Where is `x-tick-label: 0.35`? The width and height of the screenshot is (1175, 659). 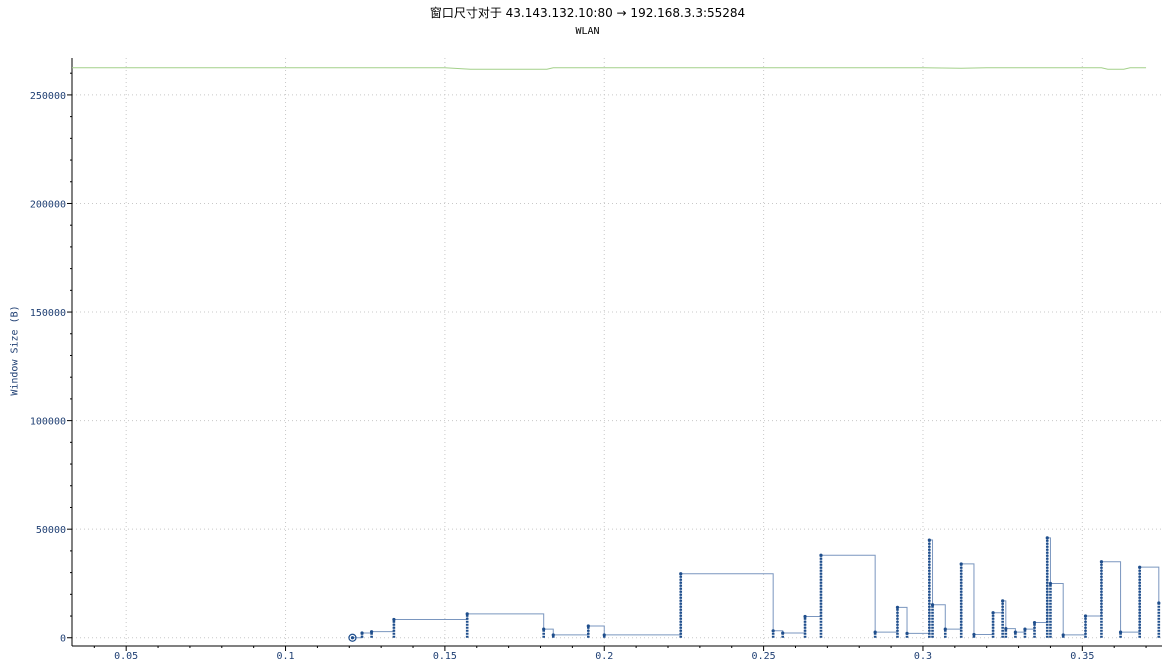
x-tick-label: 0.35 is located at coordinates (1082, 655).